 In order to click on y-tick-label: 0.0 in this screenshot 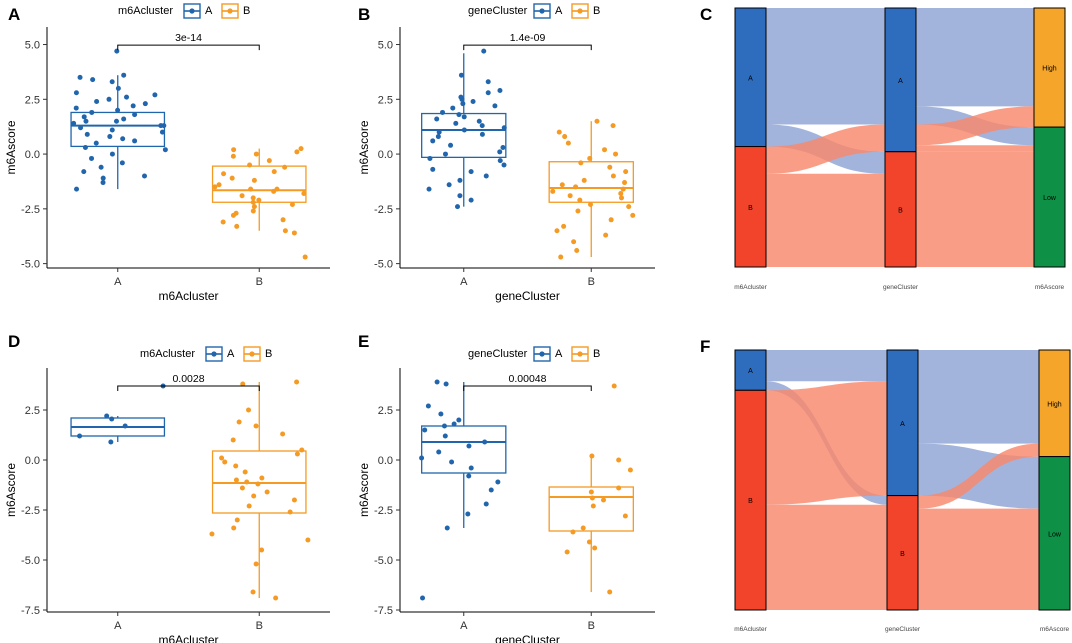, I will do `click(385, 461)`.